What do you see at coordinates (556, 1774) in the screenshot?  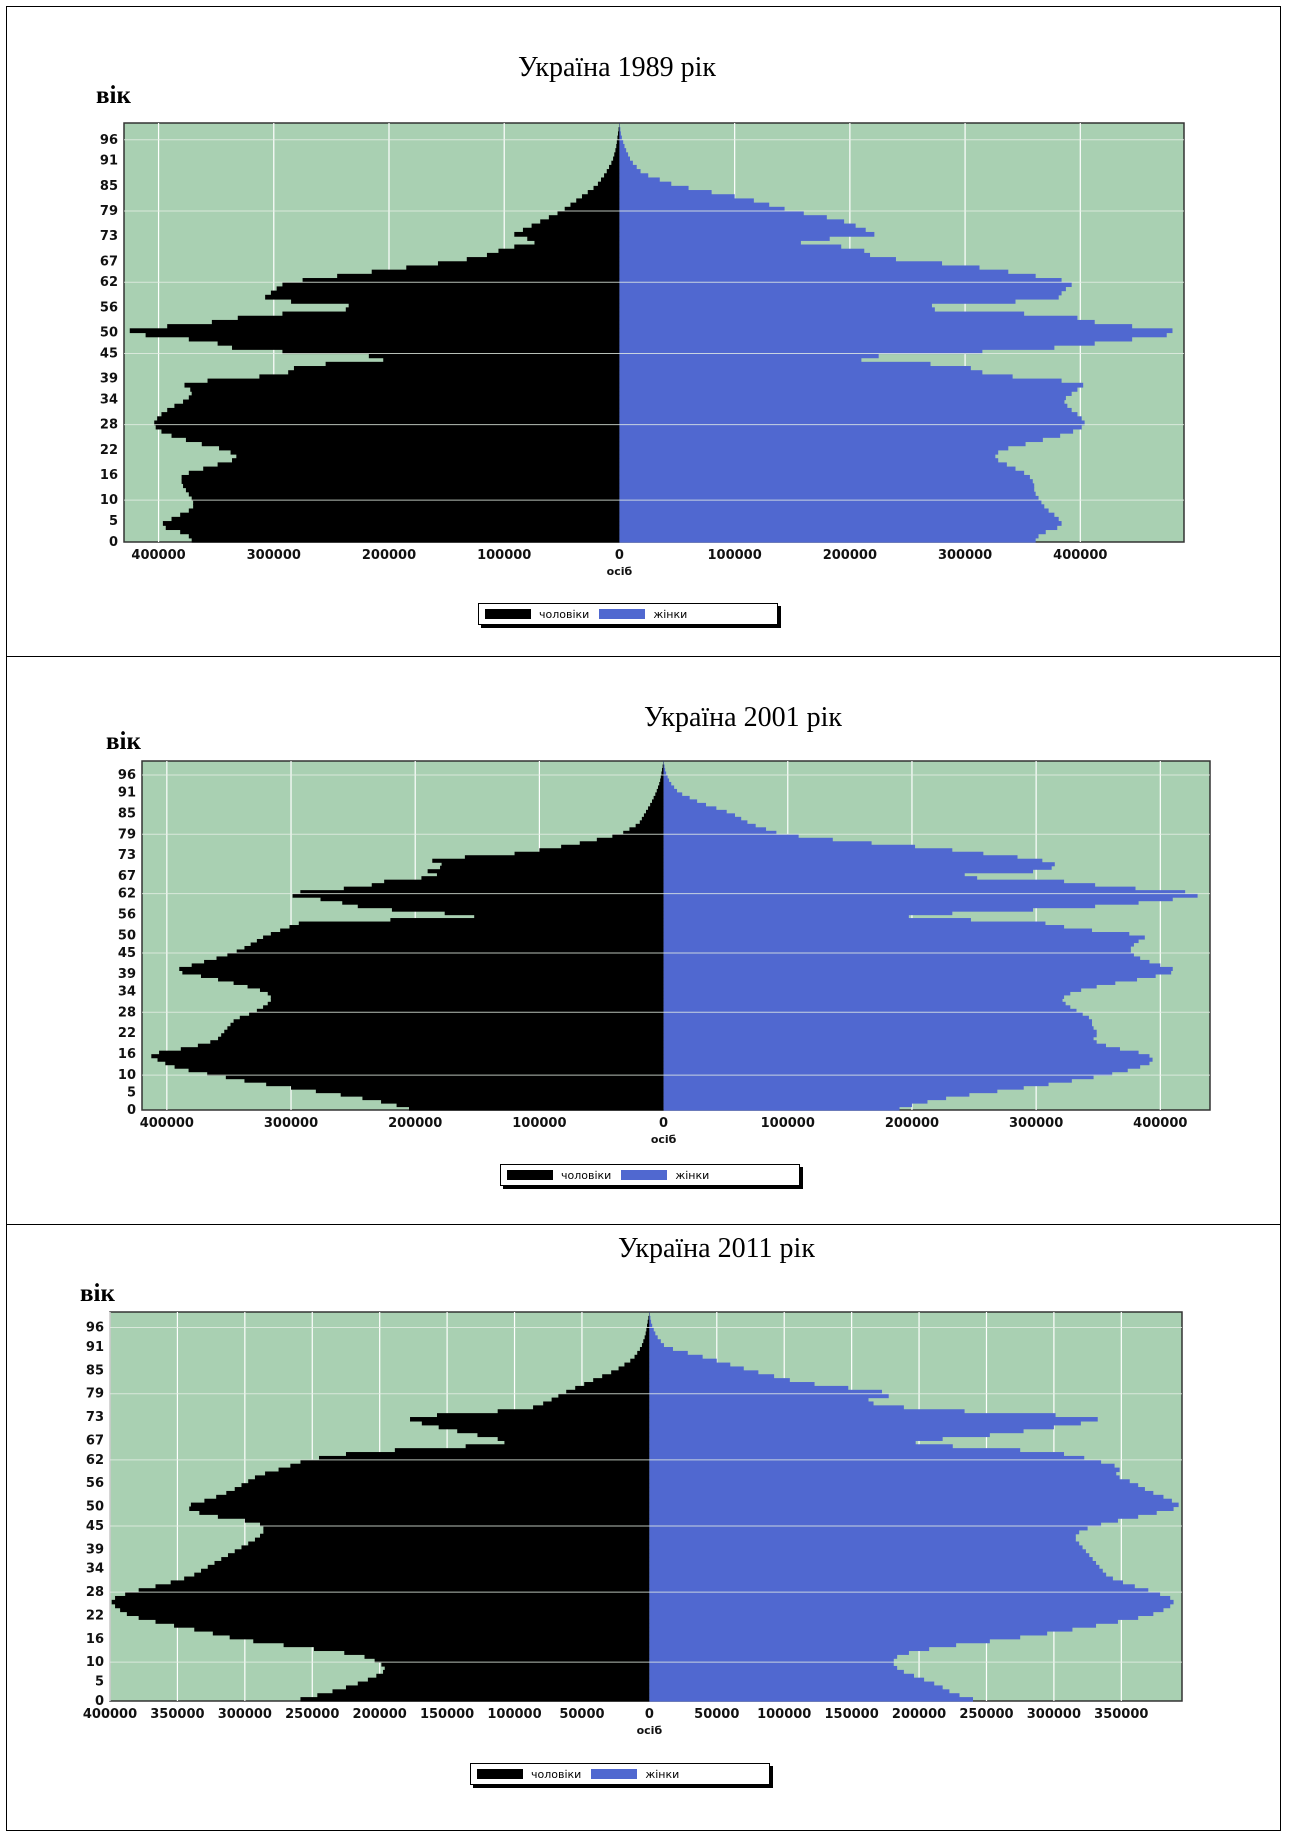 I see `legend-label-male: чоловіки` at bounding box center [556, 1774].